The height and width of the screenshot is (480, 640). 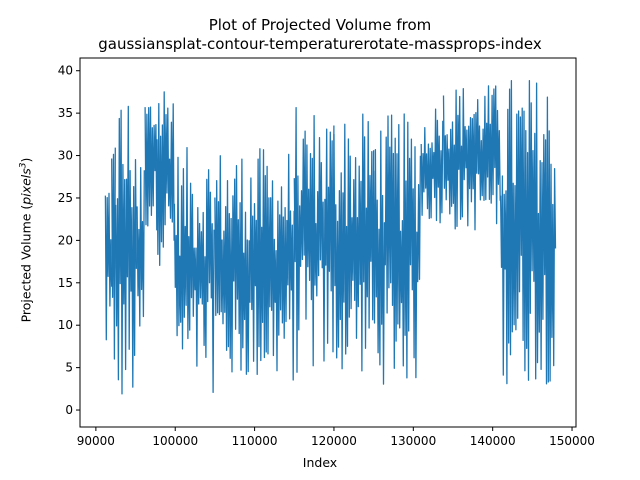 What do you see at coordinates (320, 25) in the screenshot?
I see `chart-title-line-1: Plot of Projected Volume from` at bounding box center [320, 25].